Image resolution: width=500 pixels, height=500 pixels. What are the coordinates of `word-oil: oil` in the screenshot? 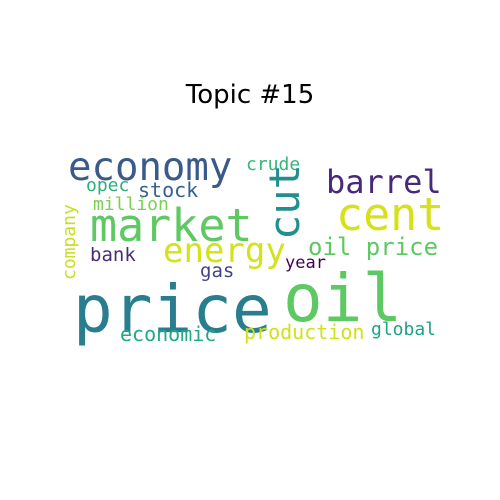 It's located at (343, 298).